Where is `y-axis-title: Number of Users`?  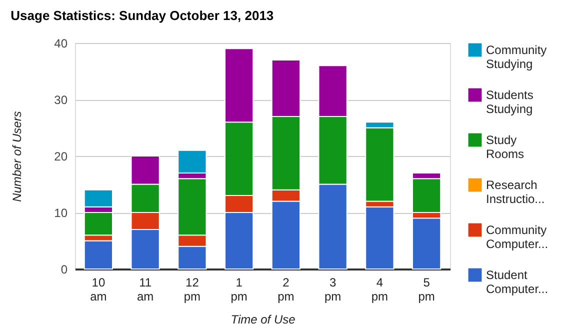
y-axis-title: Number of Users is located at coordinates (17, 156).